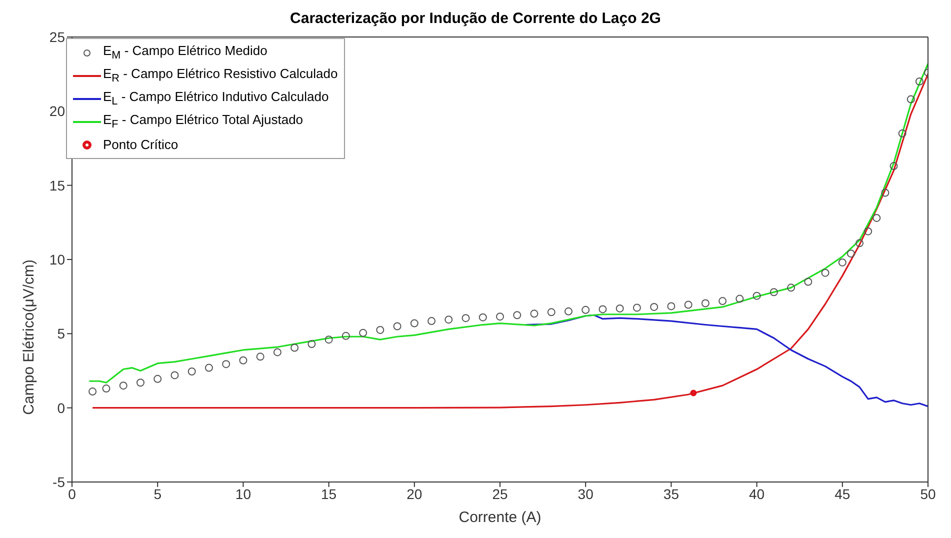 The height and width of the screenshot is (538, 951). I want to click on y-axis-title: Campo Elétrico(μV/cm), so click(29, 337).